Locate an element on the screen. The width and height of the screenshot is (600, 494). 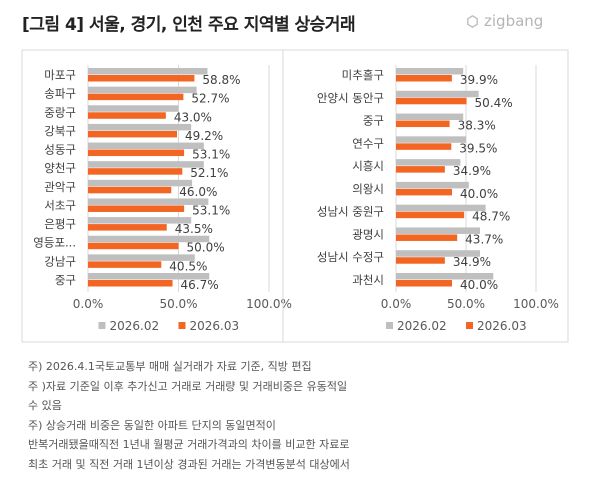
category-label: 시흥시 is located at coordinates (368, 166).